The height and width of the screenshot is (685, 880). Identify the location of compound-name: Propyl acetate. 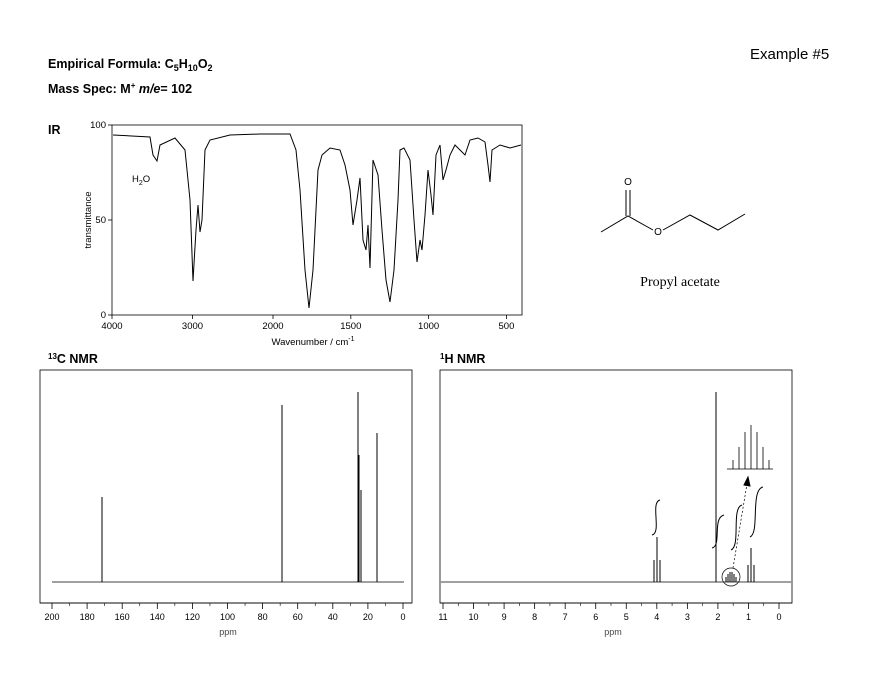
(680, 282).